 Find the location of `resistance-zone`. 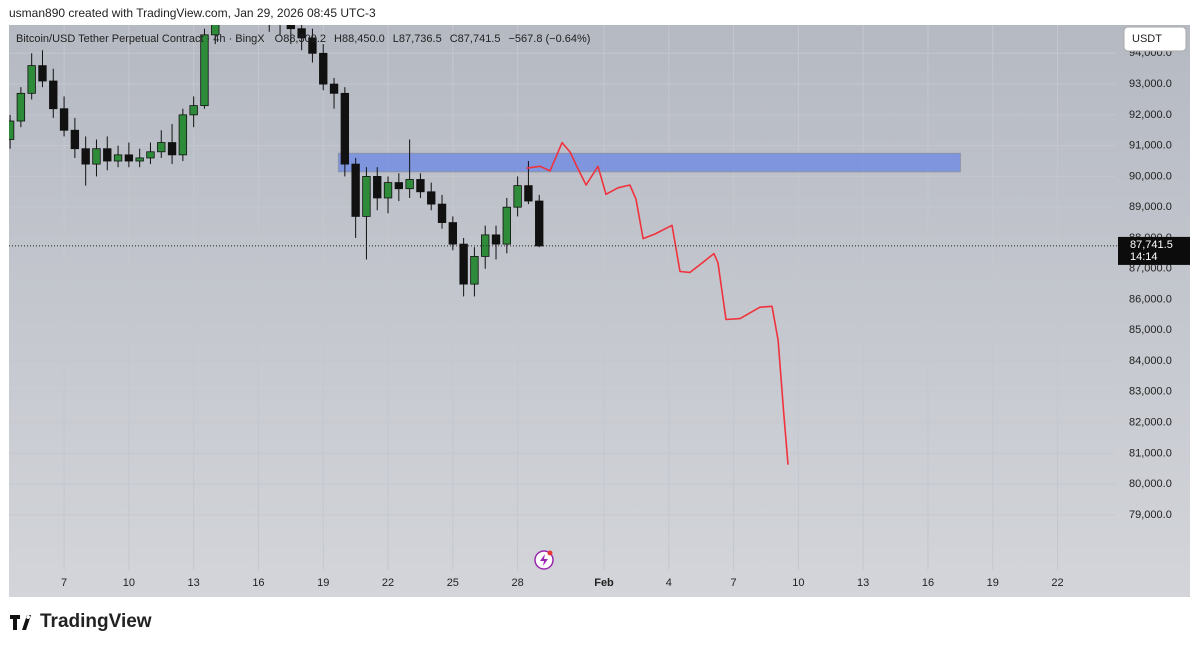

resistance-zone is located at coordinates (649, 162).